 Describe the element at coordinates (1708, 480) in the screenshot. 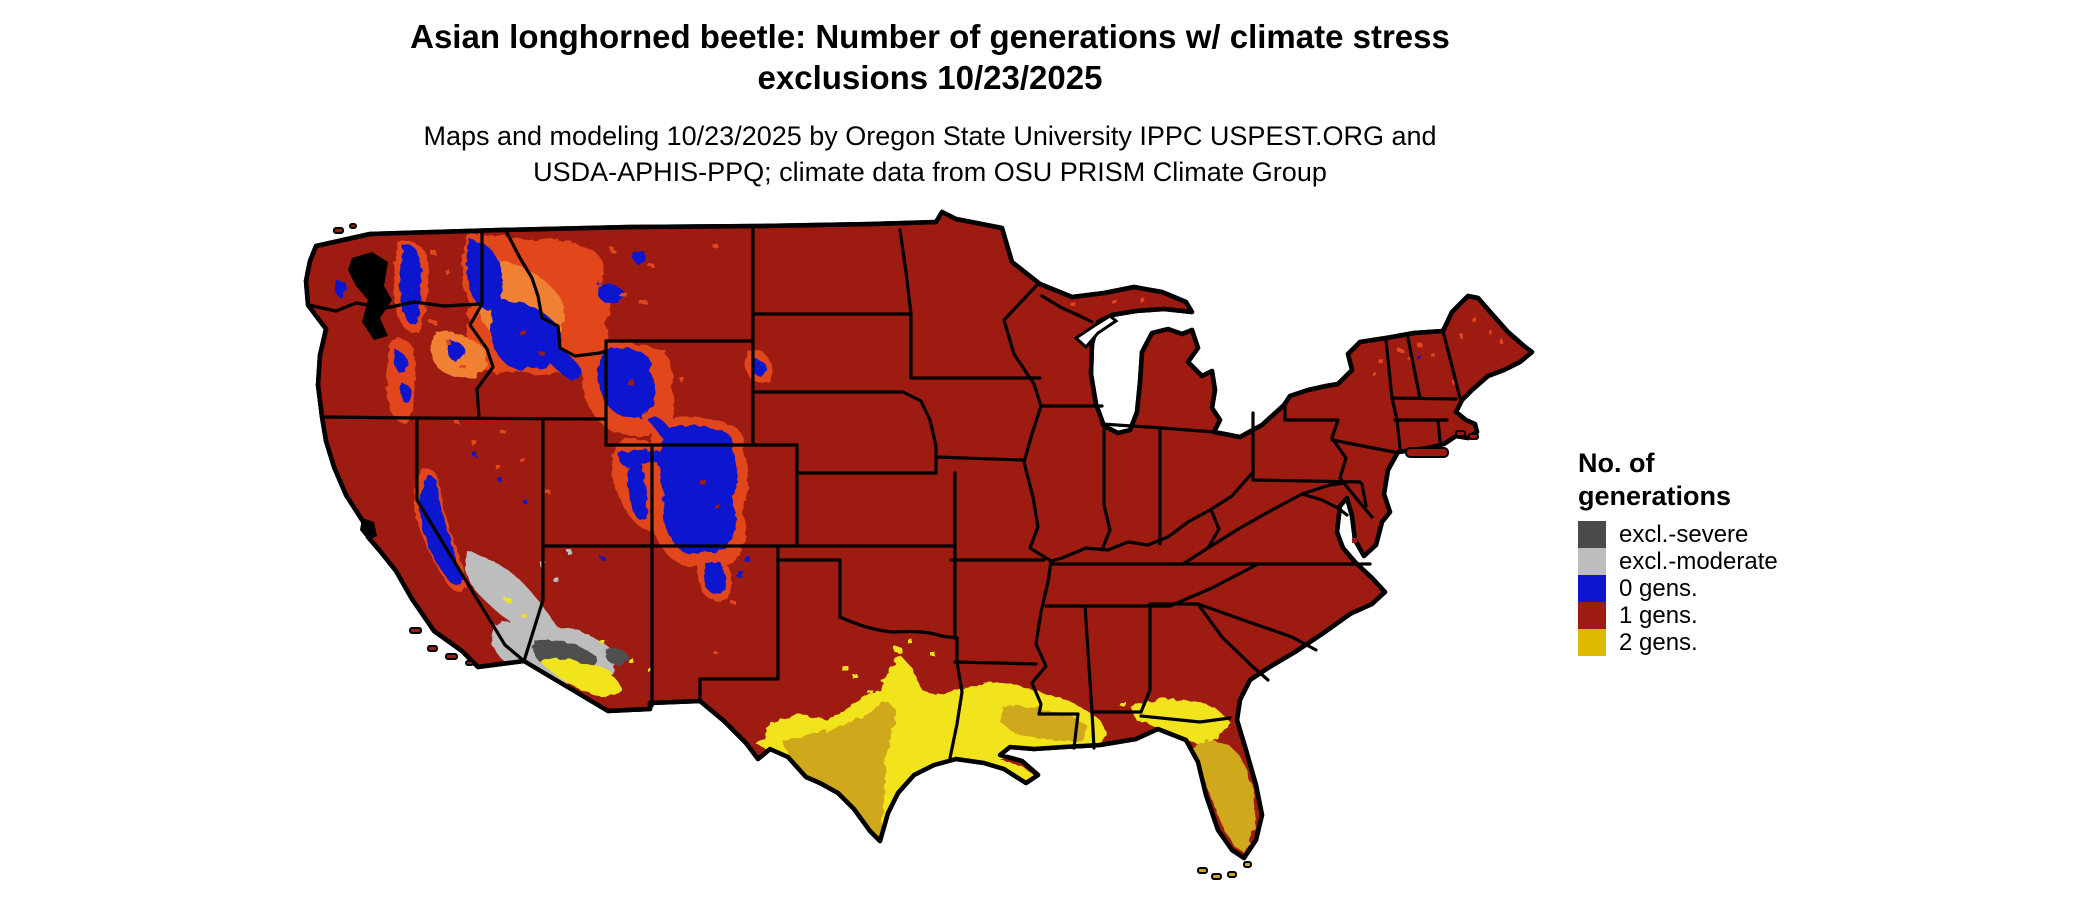

I see `legend-title: No. of generations` at that location.